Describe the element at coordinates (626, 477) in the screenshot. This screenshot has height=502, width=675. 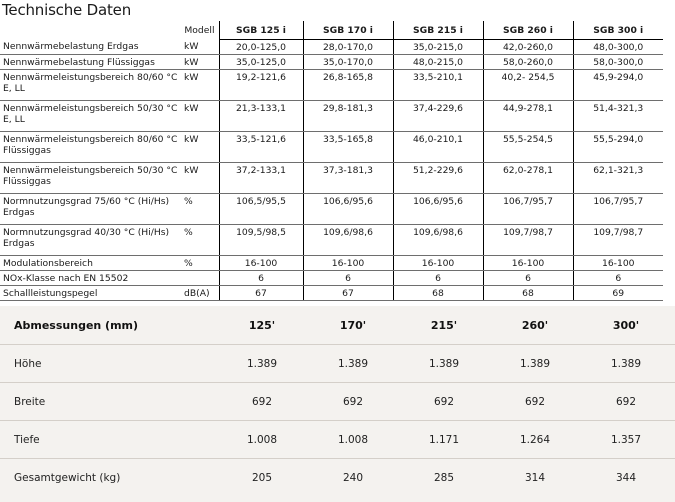
I see `dimensions-value: 344` at that location.